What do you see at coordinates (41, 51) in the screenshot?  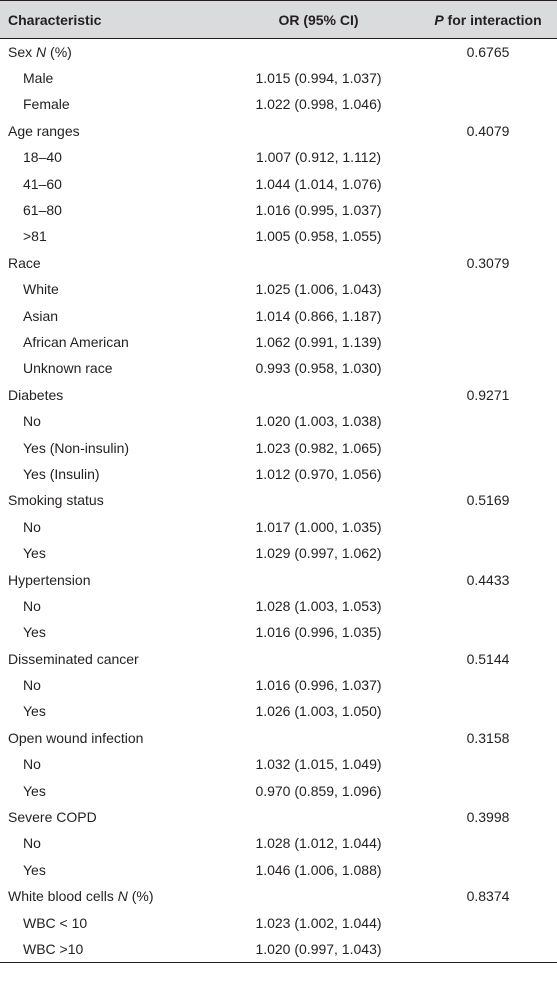 I see `label-italic-n: N` at bounding box center [41, 51].